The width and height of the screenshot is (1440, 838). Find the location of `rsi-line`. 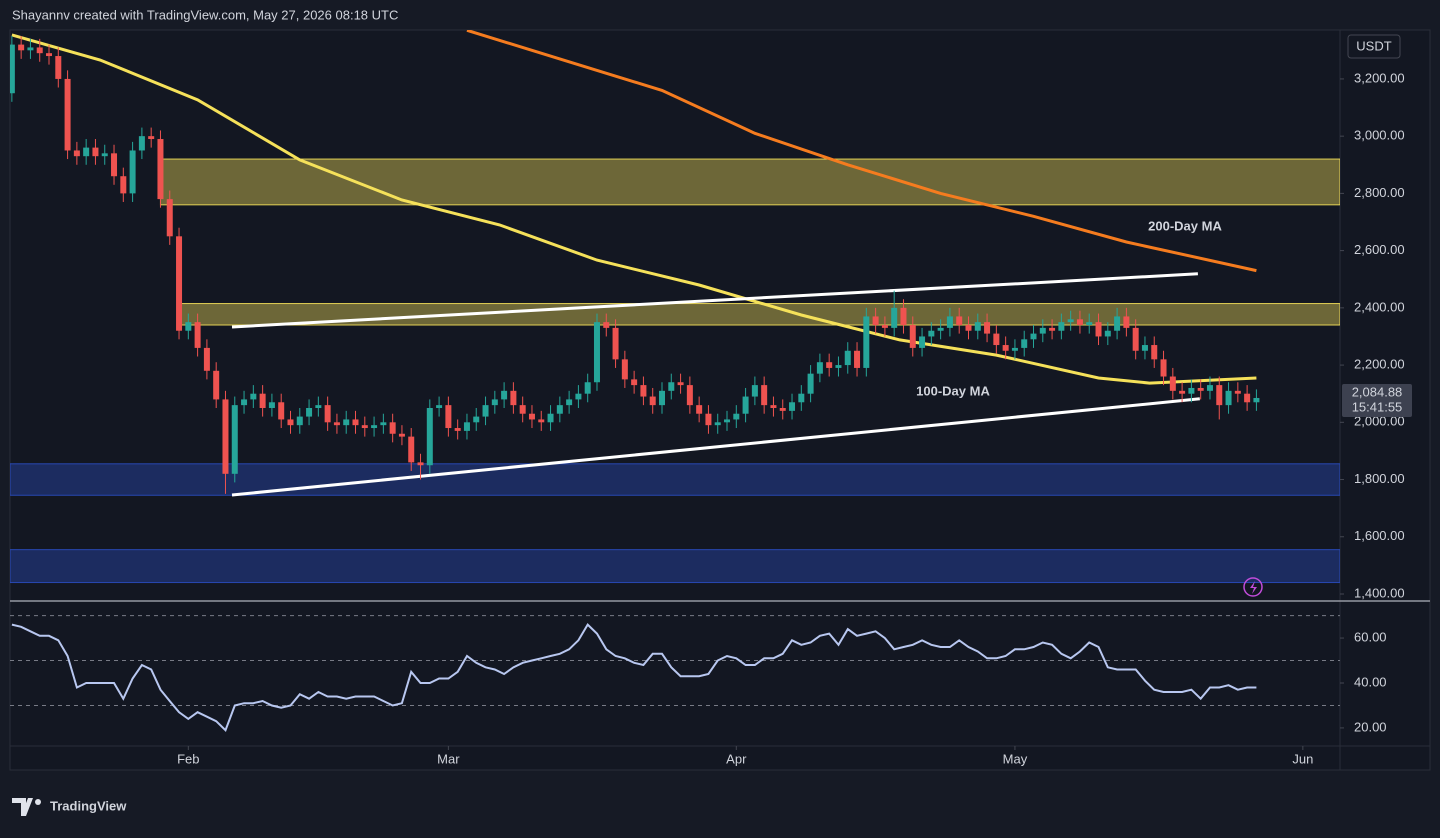

rsi-line is located at coordinates (634, 677).